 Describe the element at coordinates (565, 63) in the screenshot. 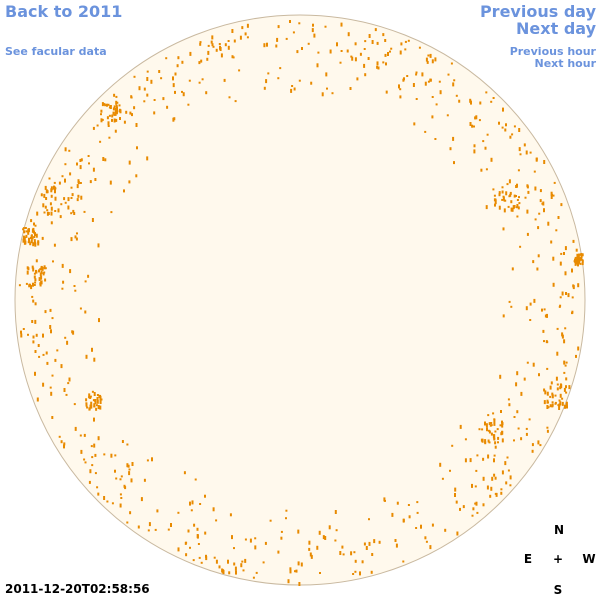

I see `next-hour-link: Next hour` at that location.